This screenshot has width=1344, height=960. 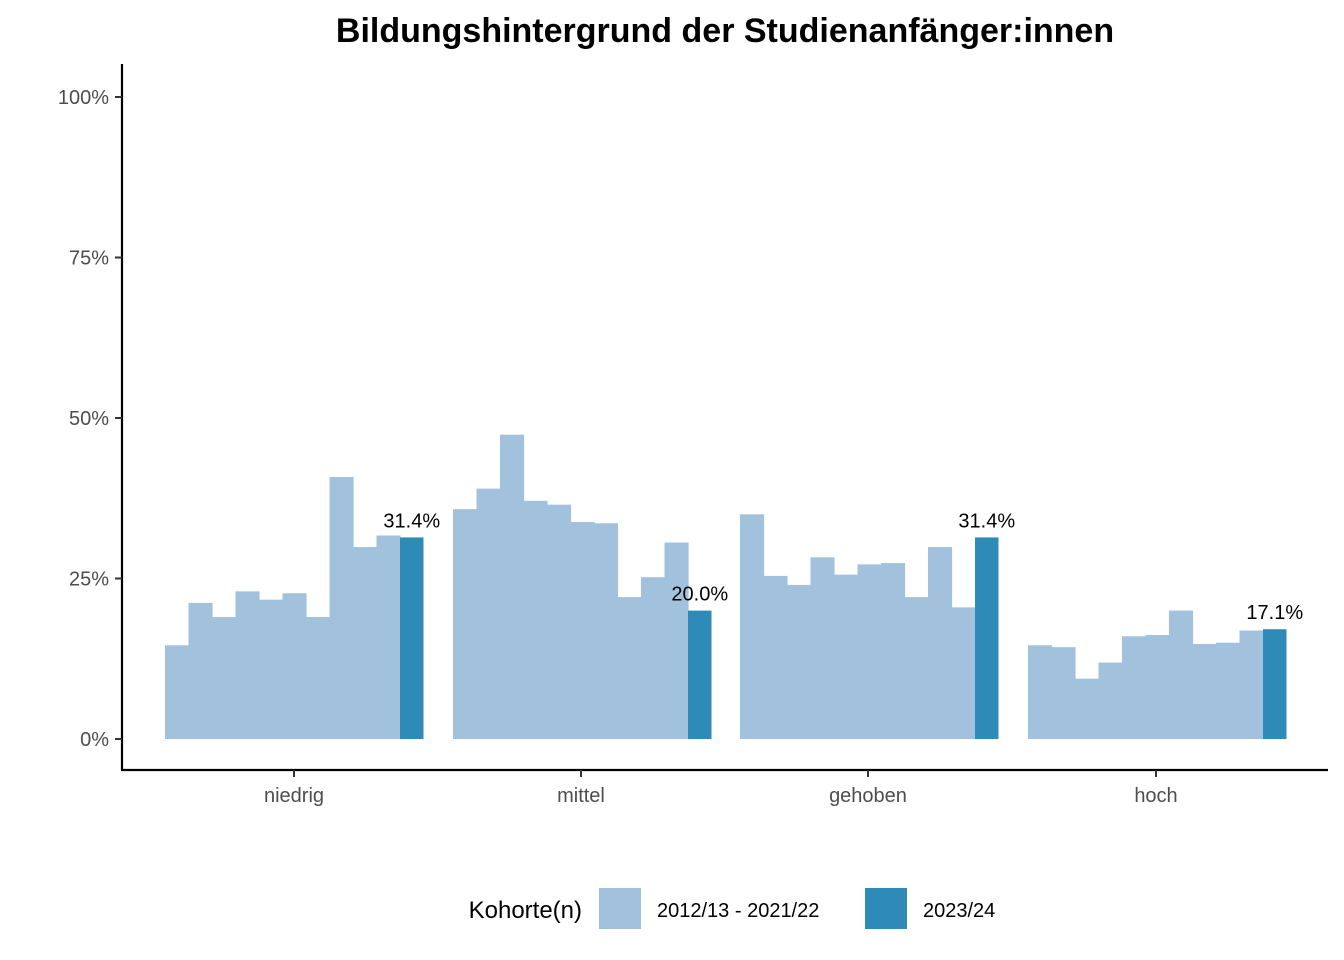 I want to click on y-tick-label: 0%, so click(x=94, y=740).